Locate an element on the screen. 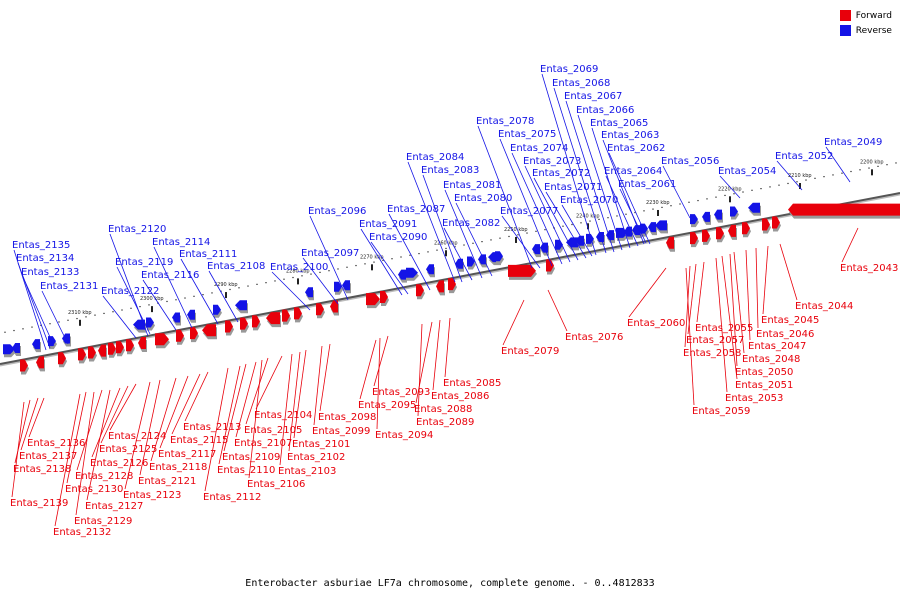 Image resolution: width=900 pixels, height=600 pixels. gene-label: Entas_2060 is located at coordinates (656, 323).